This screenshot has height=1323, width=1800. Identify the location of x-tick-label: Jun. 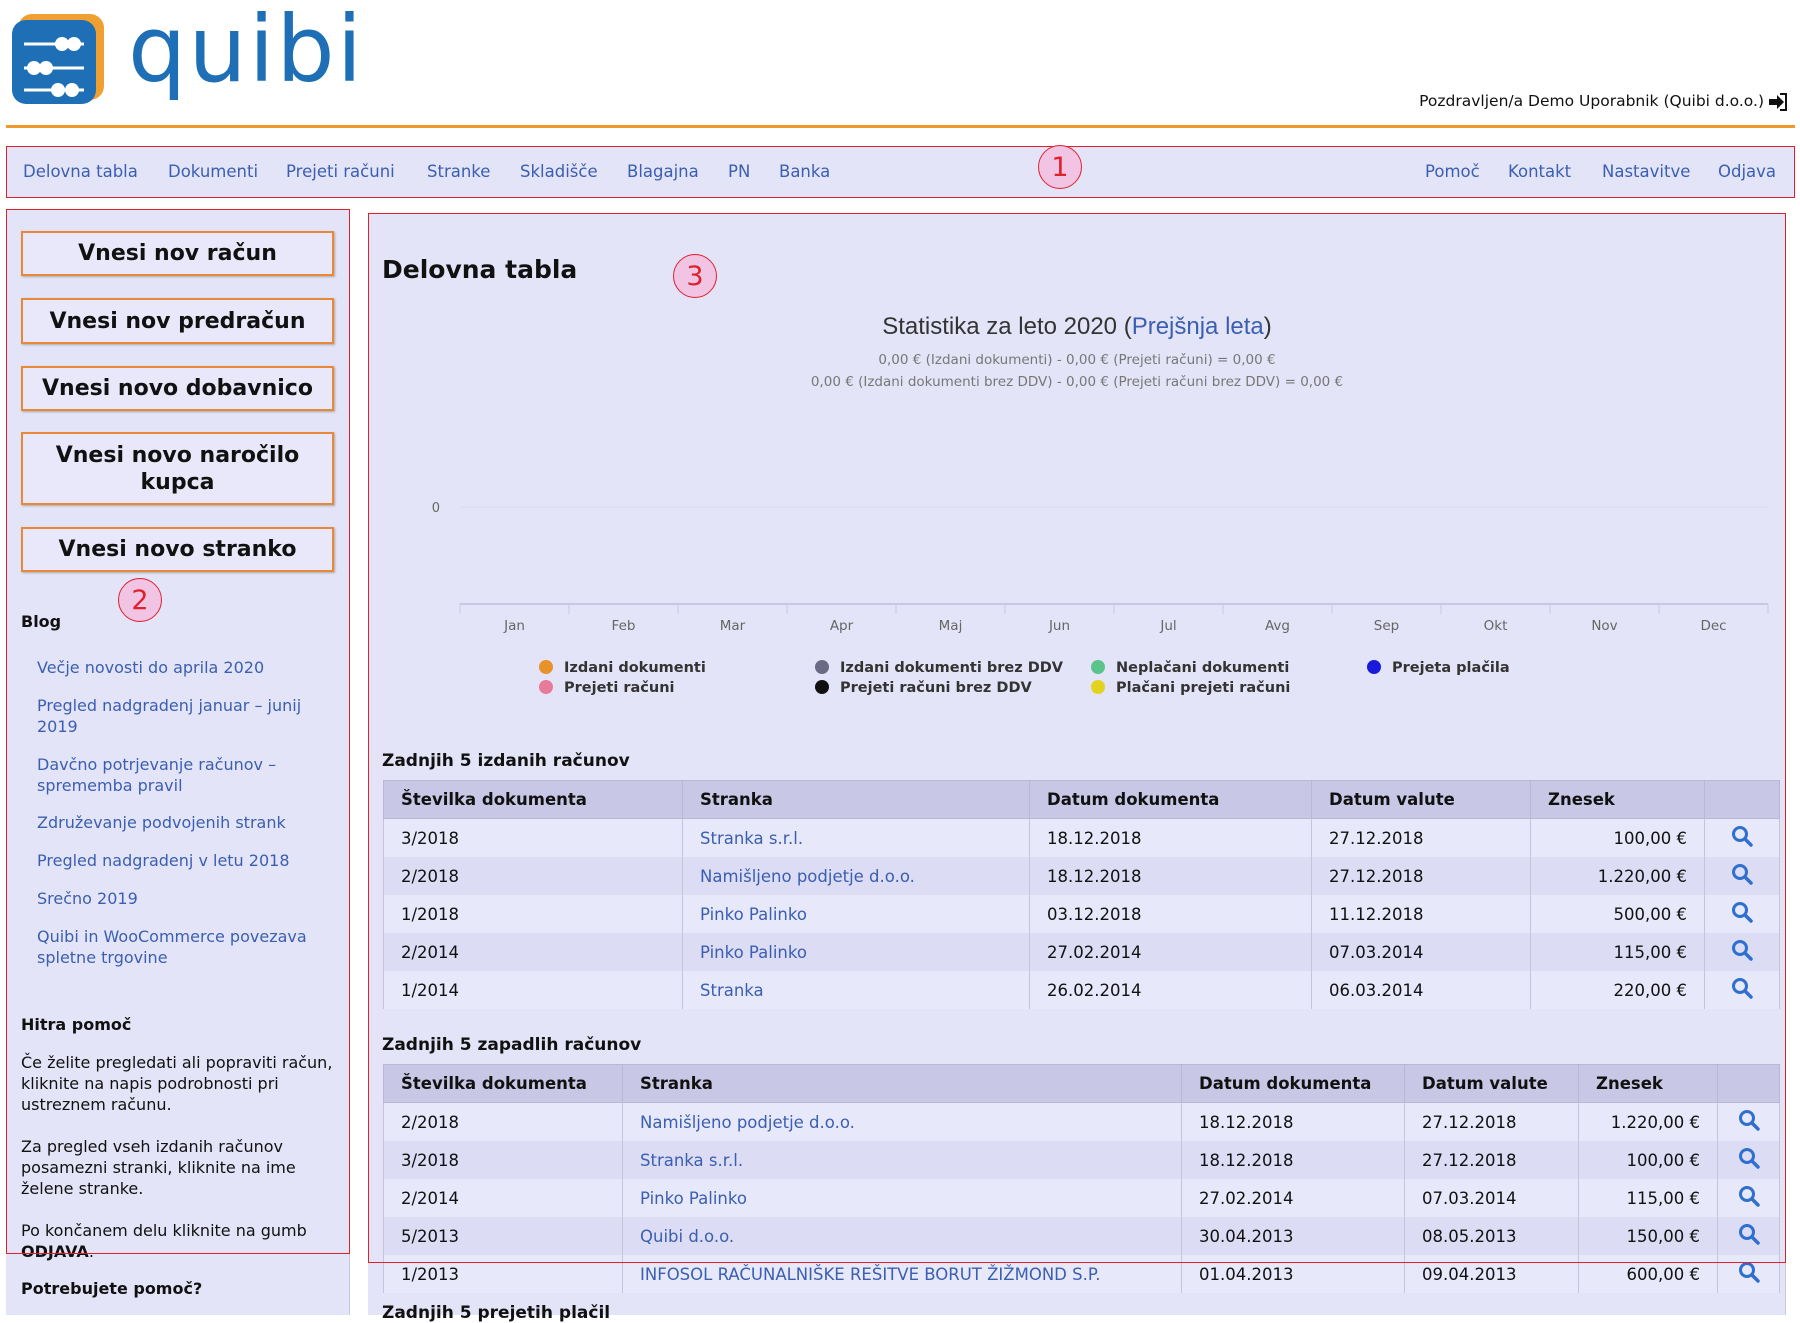
(1059, 626).